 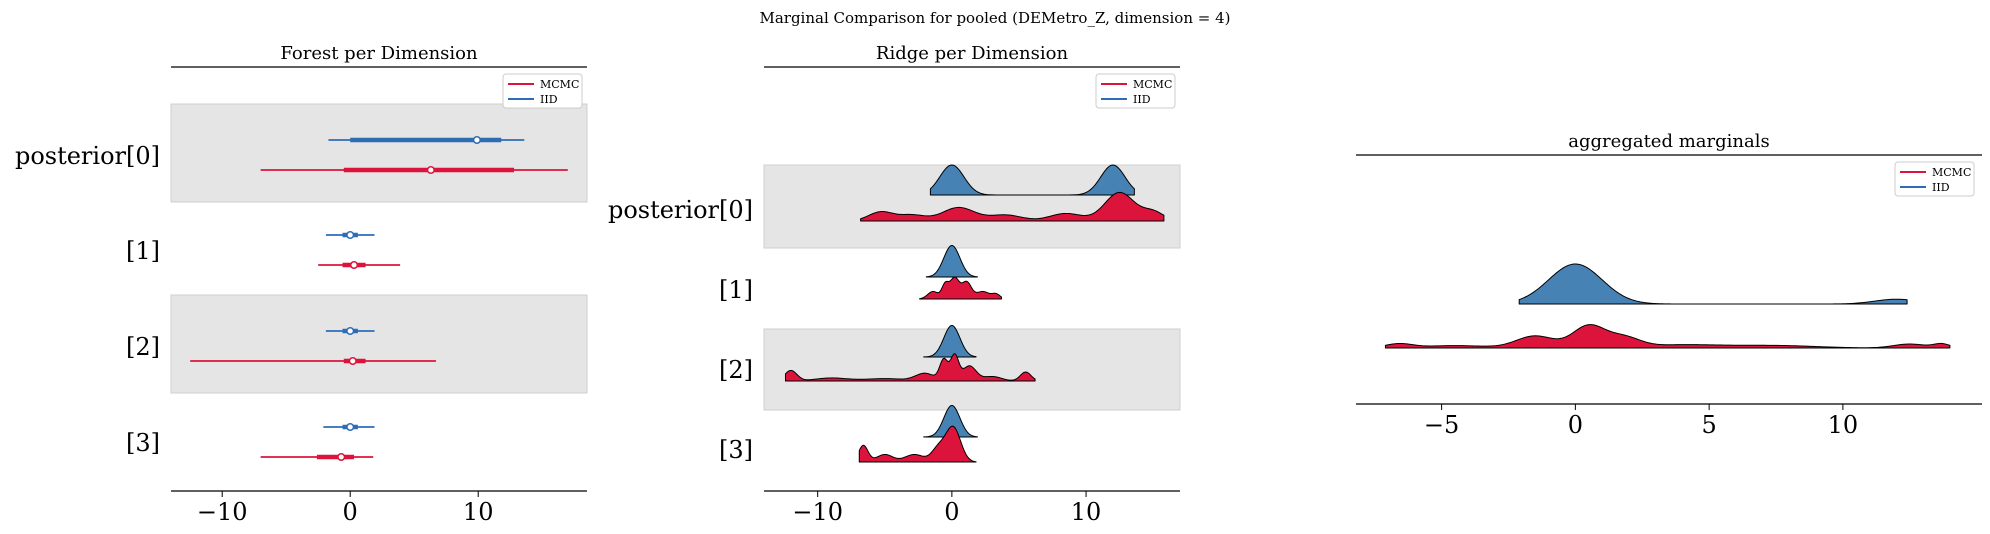 I want to click on ridge-ylabel: posterior[0], so click(x=680, y=210).